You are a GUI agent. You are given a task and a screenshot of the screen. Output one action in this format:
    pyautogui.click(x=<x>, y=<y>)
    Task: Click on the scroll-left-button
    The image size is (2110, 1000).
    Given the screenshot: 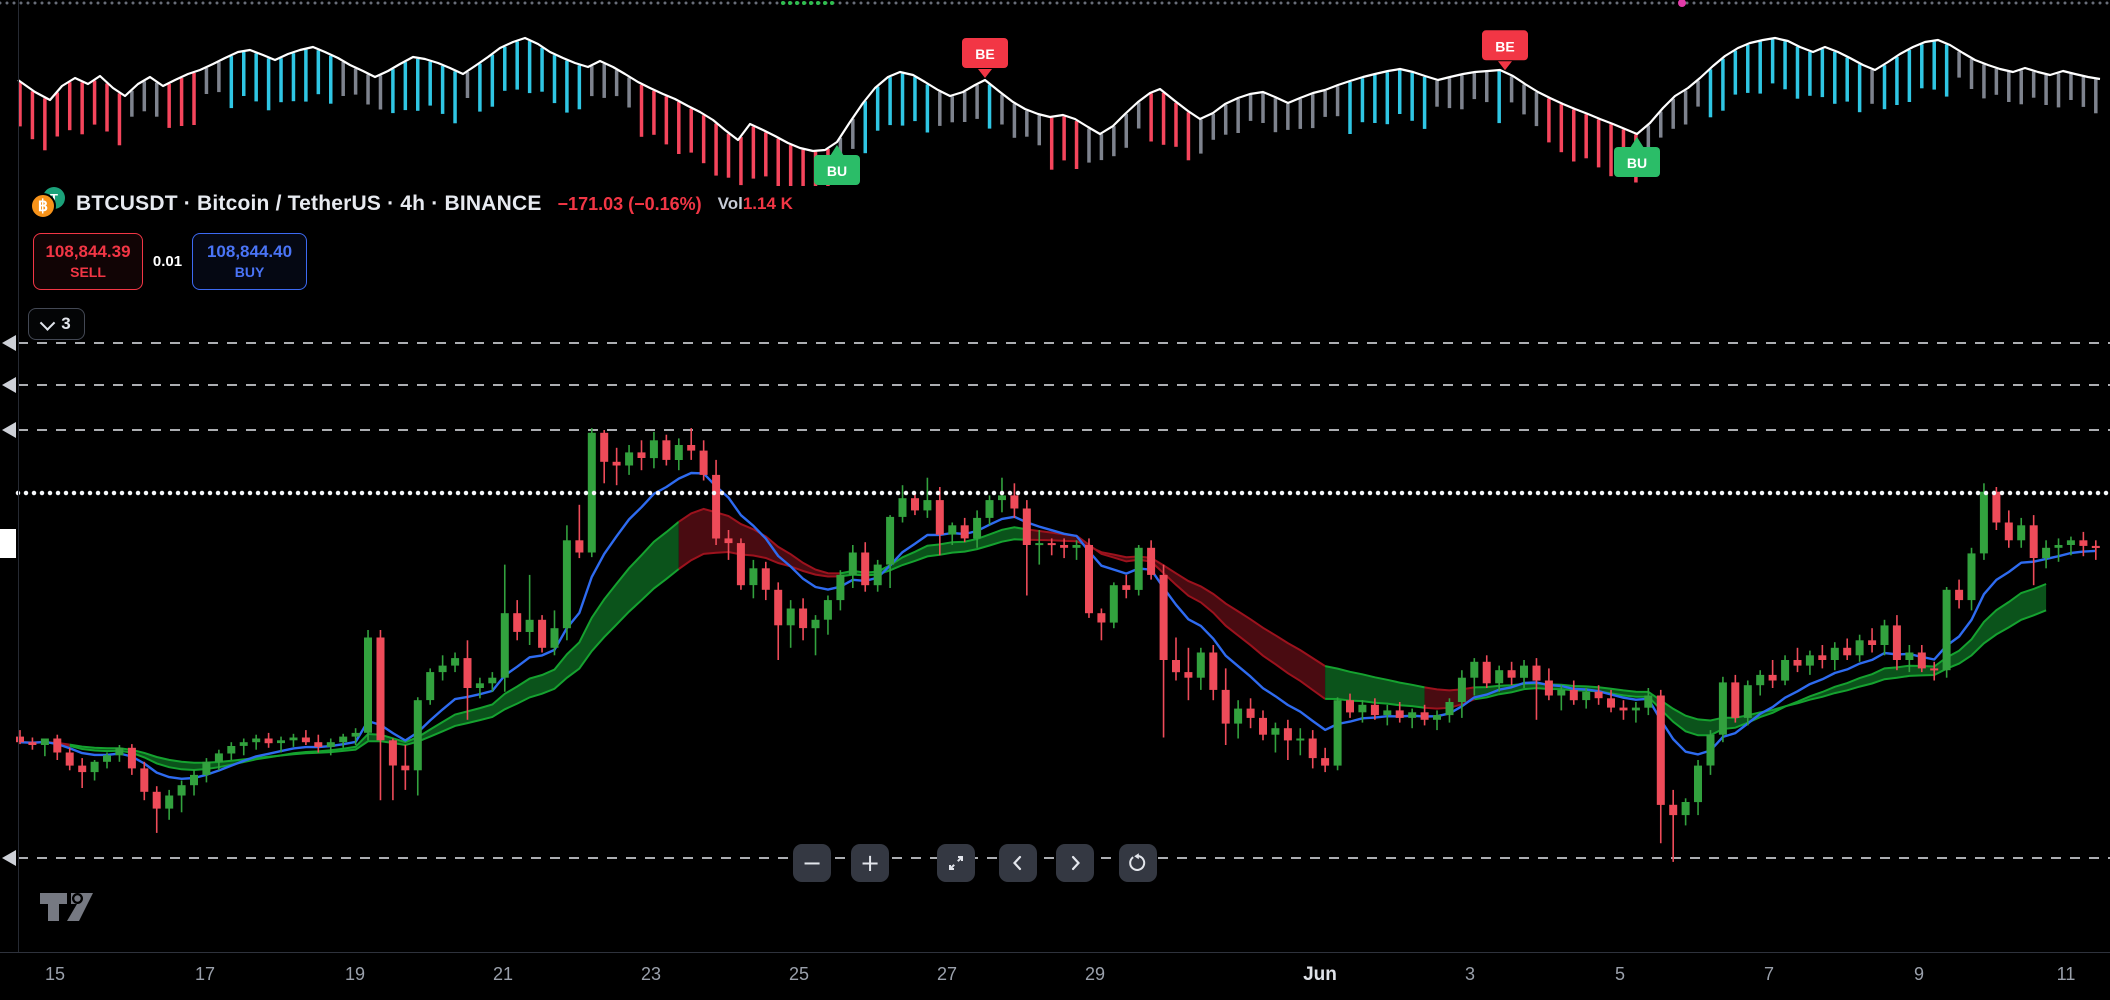 What is the action you would take?
    pyautogui.click(x=1018, y=863)
    